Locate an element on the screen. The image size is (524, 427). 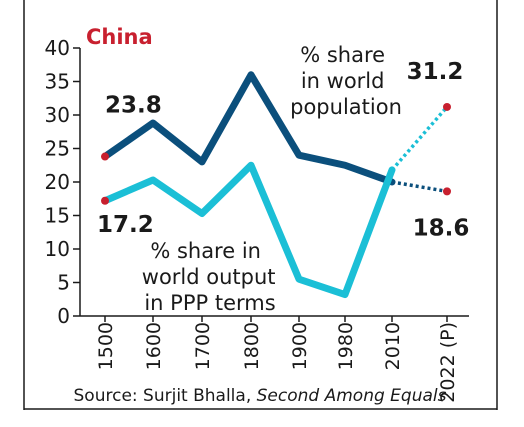
y-ticks: 0 5 10 15 20 25 30 35 40 is located at coordinates (62, 182).